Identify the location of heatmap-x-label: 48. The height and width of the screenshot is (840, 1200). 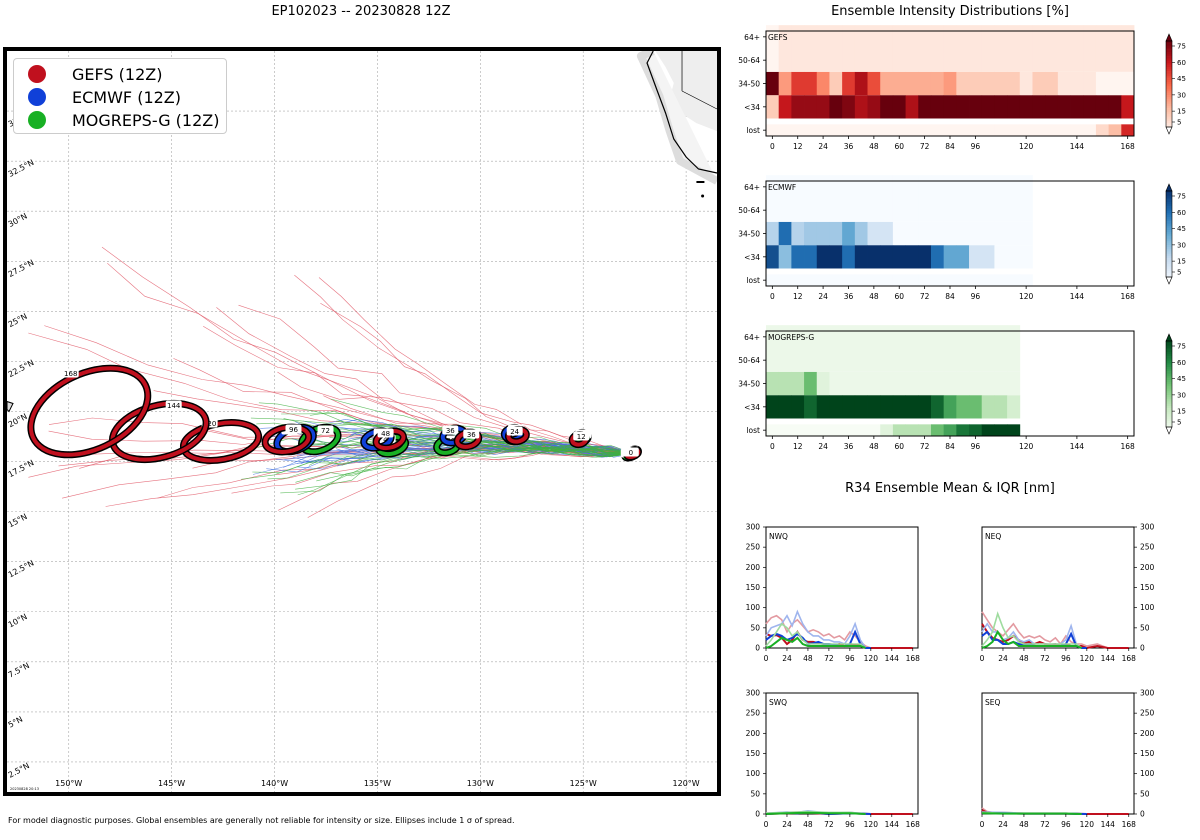
(874, 146).